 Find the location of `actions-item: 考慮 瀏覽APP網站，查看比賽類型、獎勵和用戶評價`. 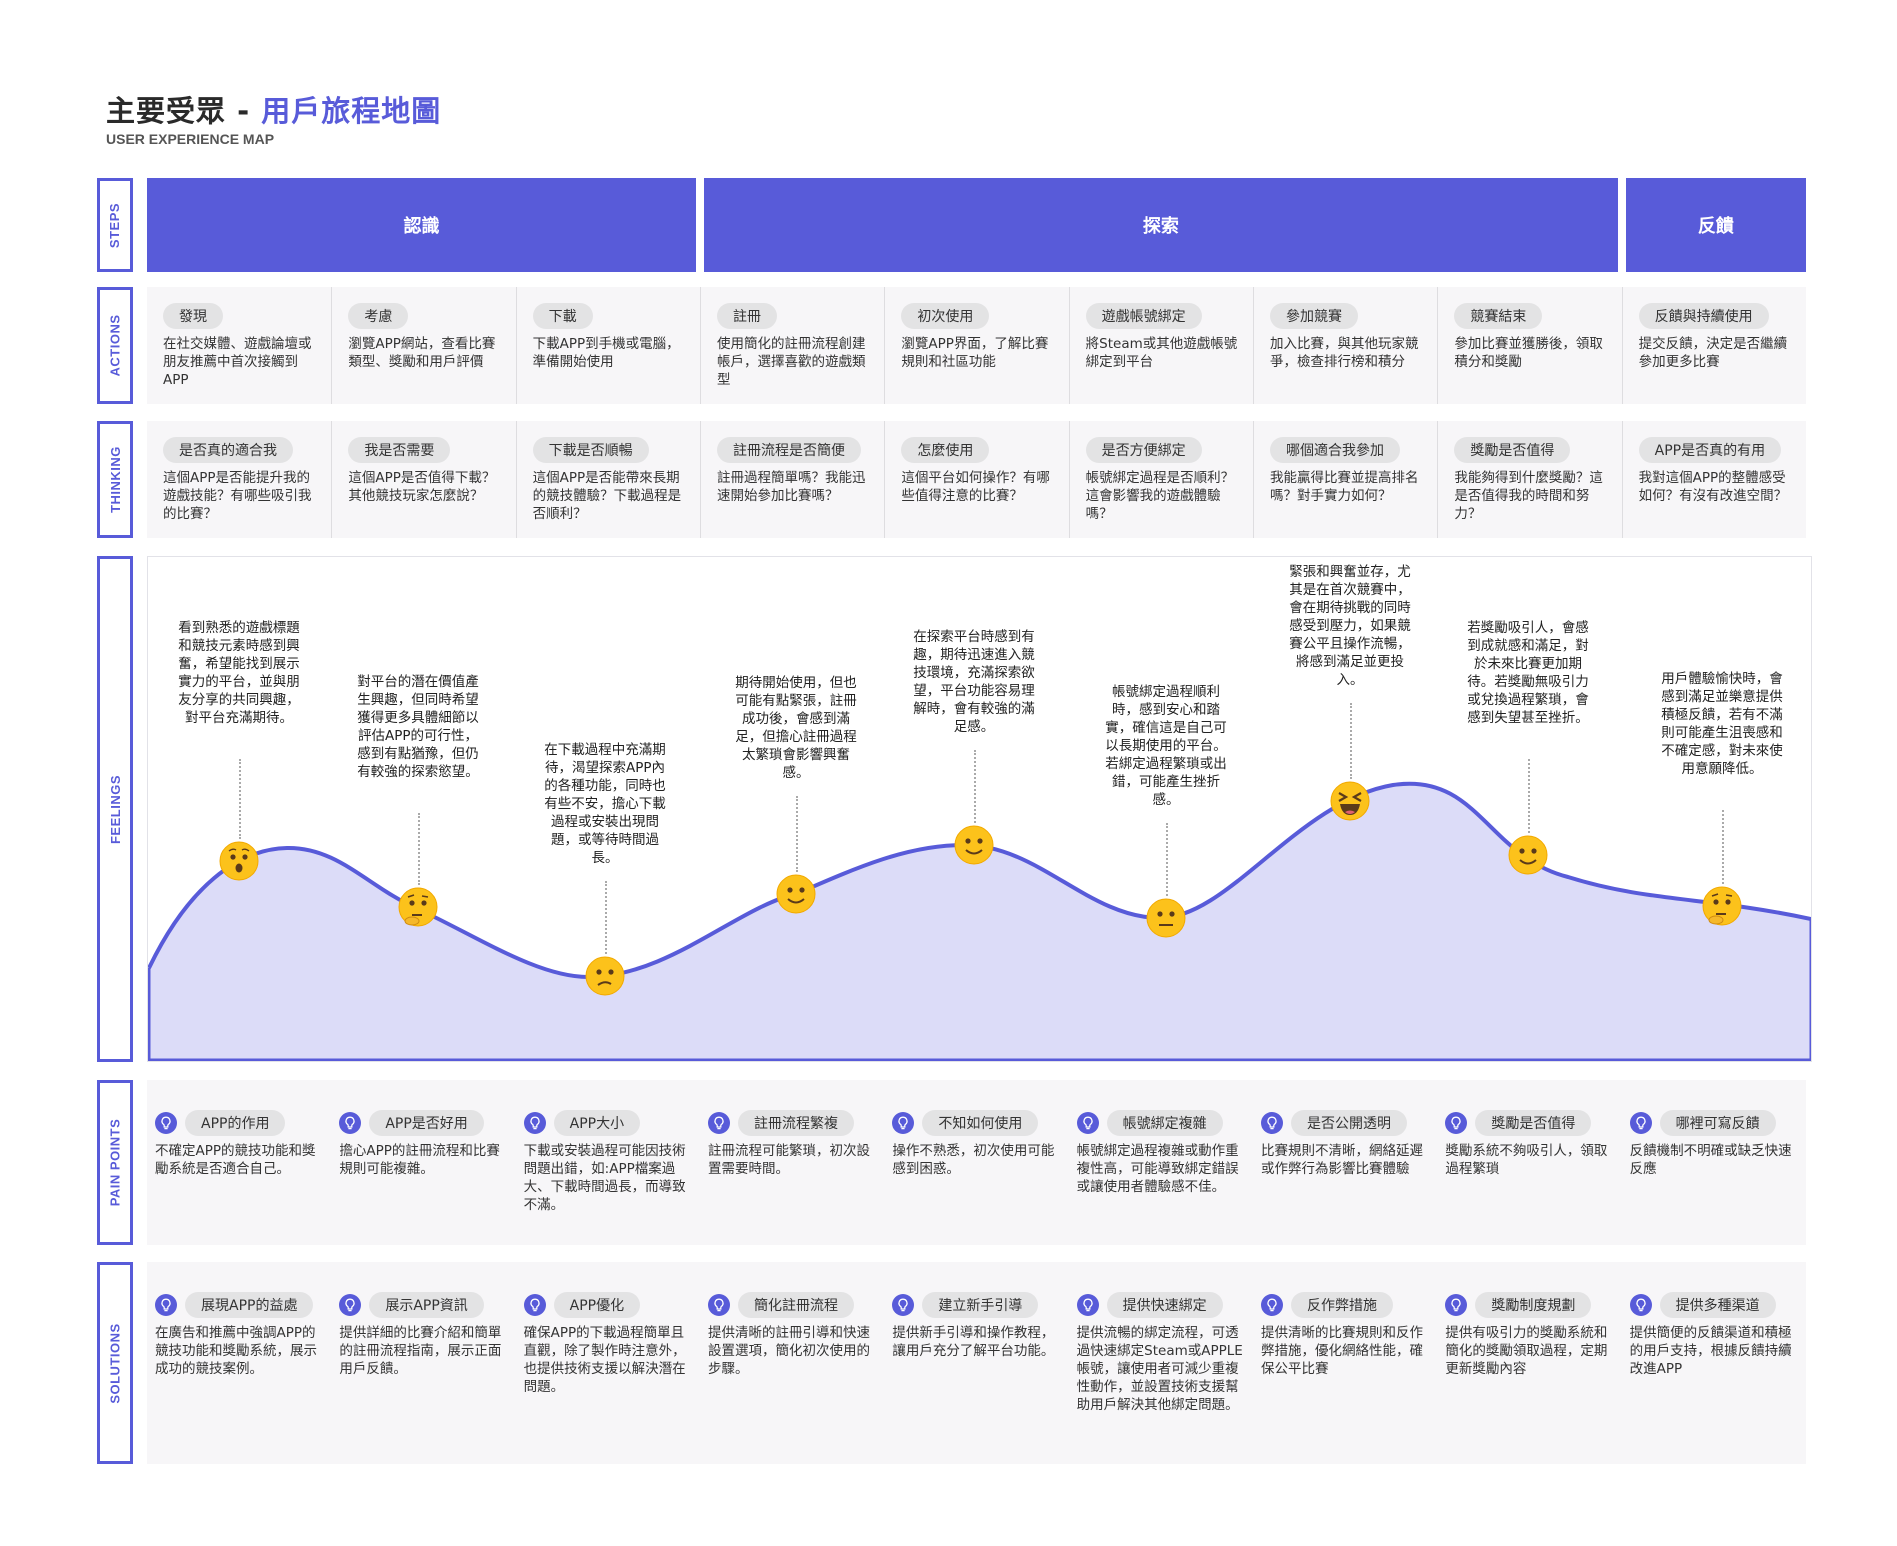

actions-item: 考慮 瀏覽APP網站，查看比賽類型、獎勵和用戶評價 is located at coordinates (423, 345).